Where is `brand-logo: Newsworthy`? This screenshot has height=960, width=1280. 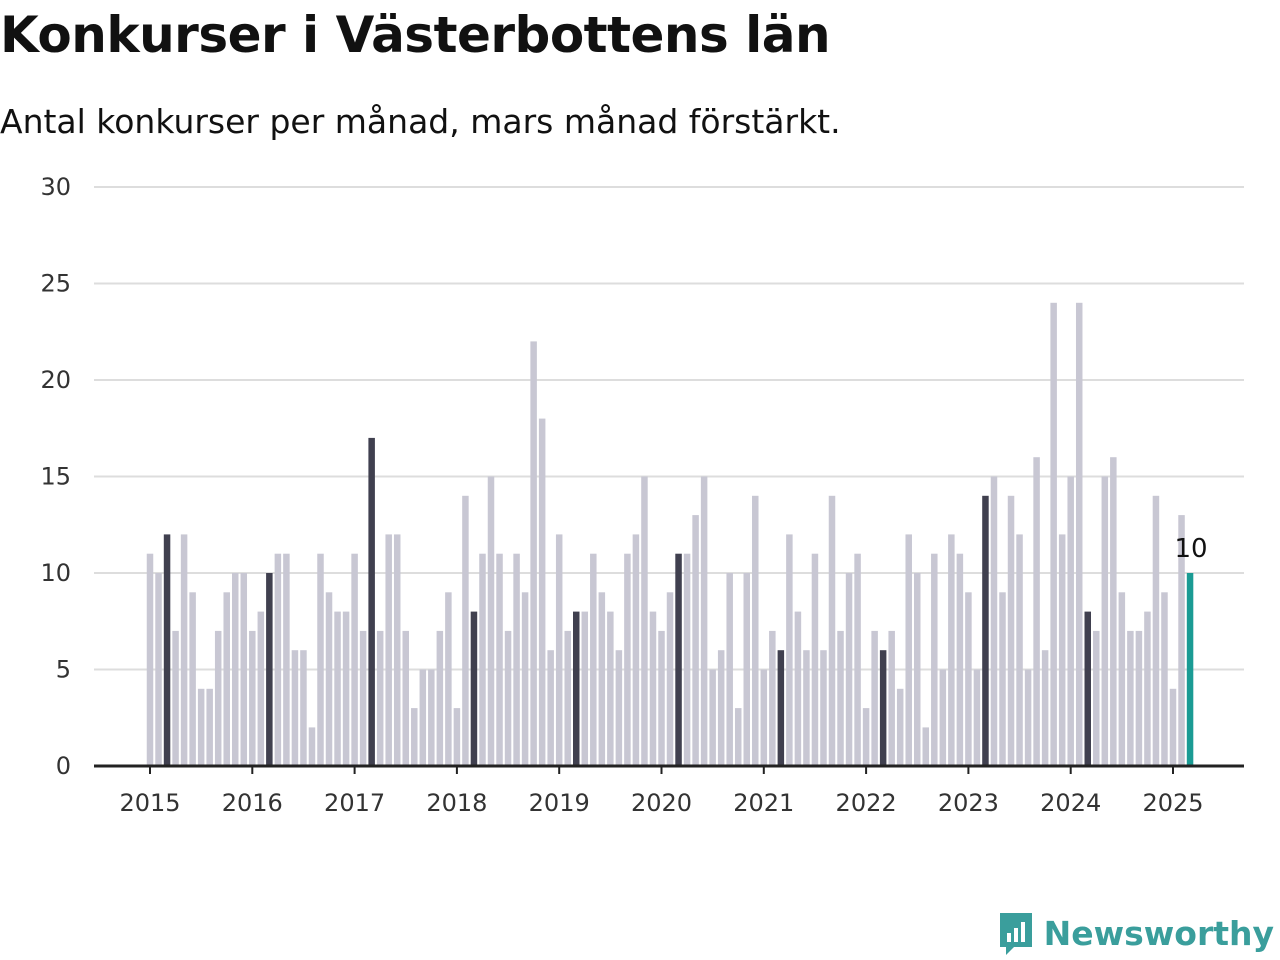
brand-logo: Newsworthy is located at coordinates (1135, 933).